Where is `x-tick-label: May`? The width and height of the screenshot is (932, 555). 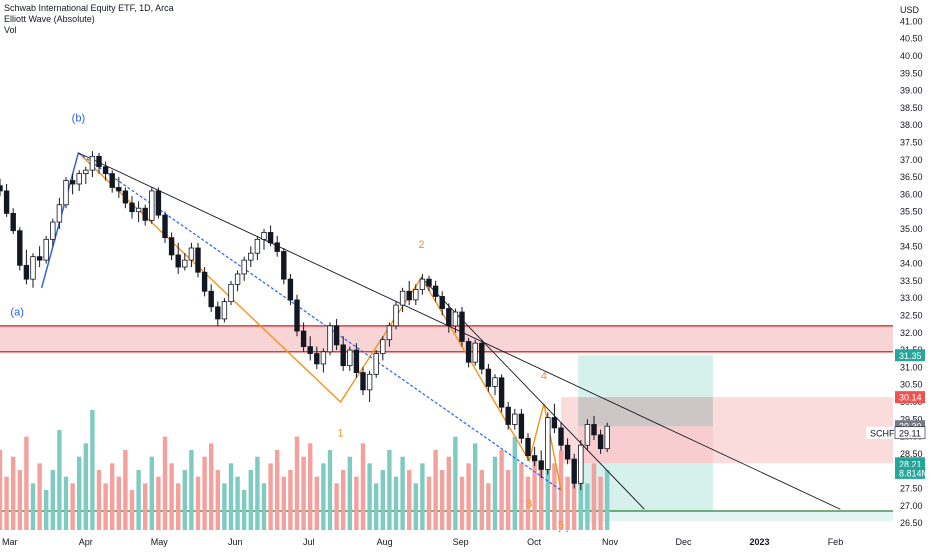
x-tick-label: May is located at coordinates (160, 542).